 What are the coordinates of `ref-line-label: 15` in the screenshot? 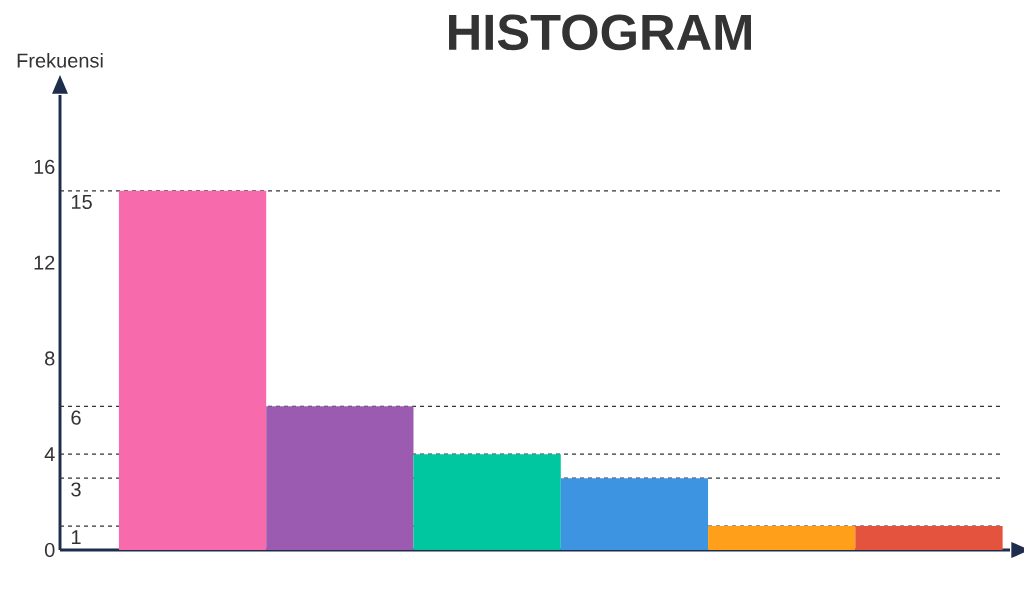 It's located at (81, 202).